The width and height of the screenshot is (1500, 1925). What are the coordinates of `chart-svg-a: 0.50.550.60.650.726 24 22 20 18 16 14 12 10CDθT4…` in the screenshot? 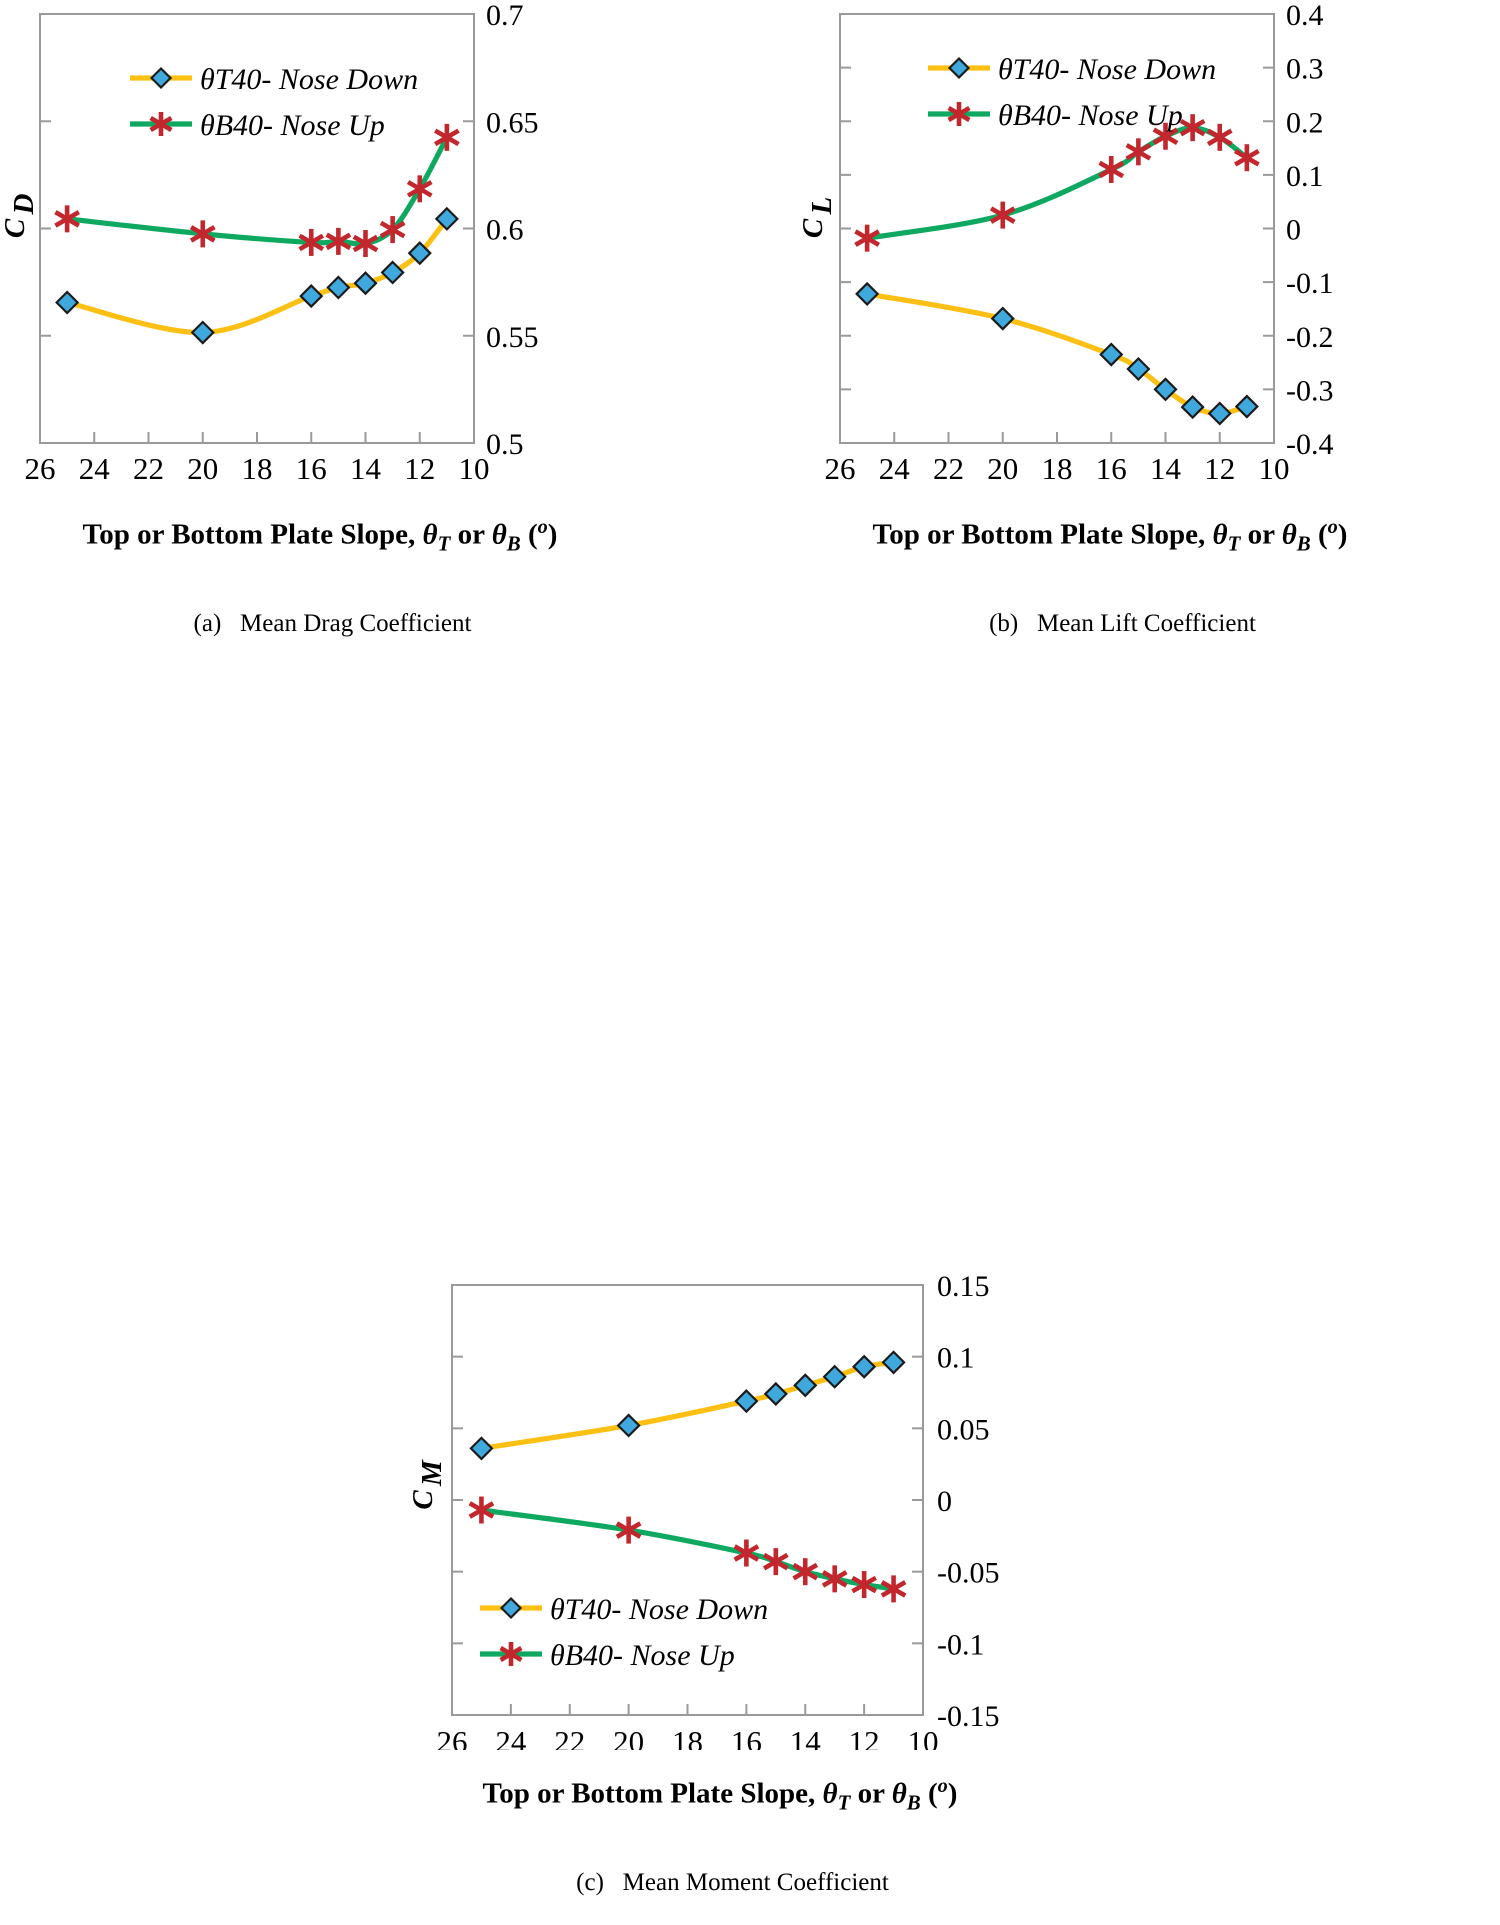 It's located at (269, 243).